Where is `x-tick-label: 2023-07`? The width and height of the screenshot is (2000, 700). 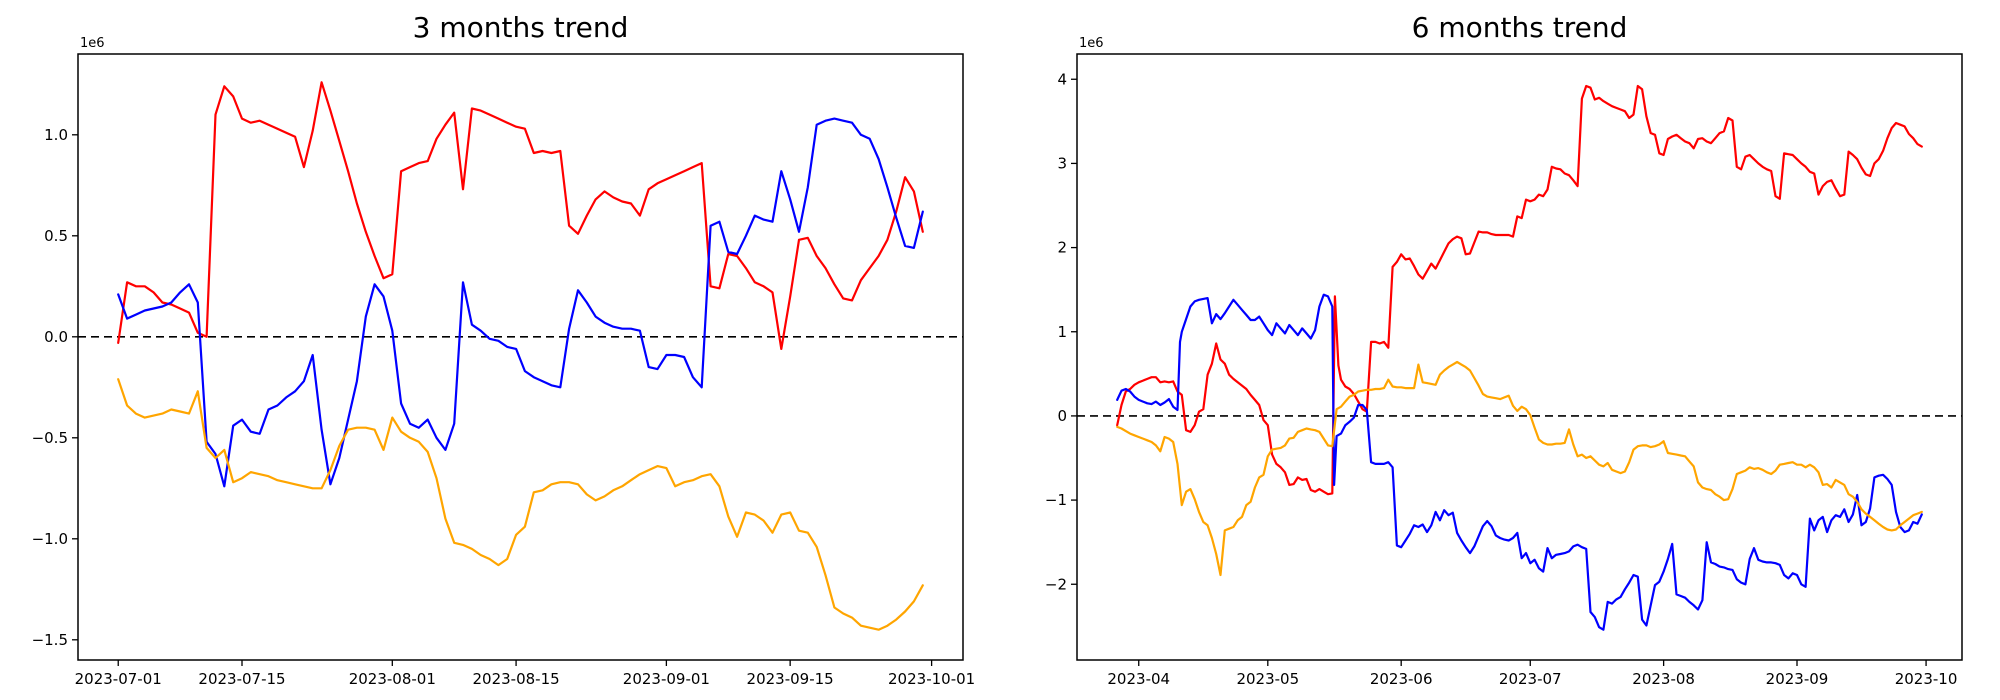
x-tick-label: 2023-07 is located at coordinates (1530, 679).